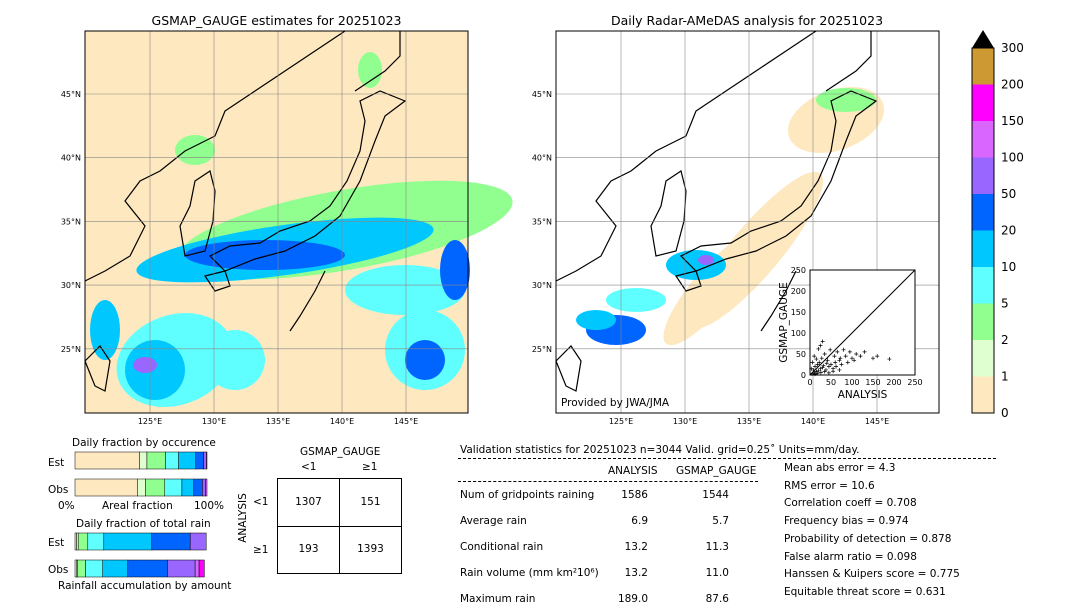  I want to click on lon-tick-label: 140°E, so click(813, 421).